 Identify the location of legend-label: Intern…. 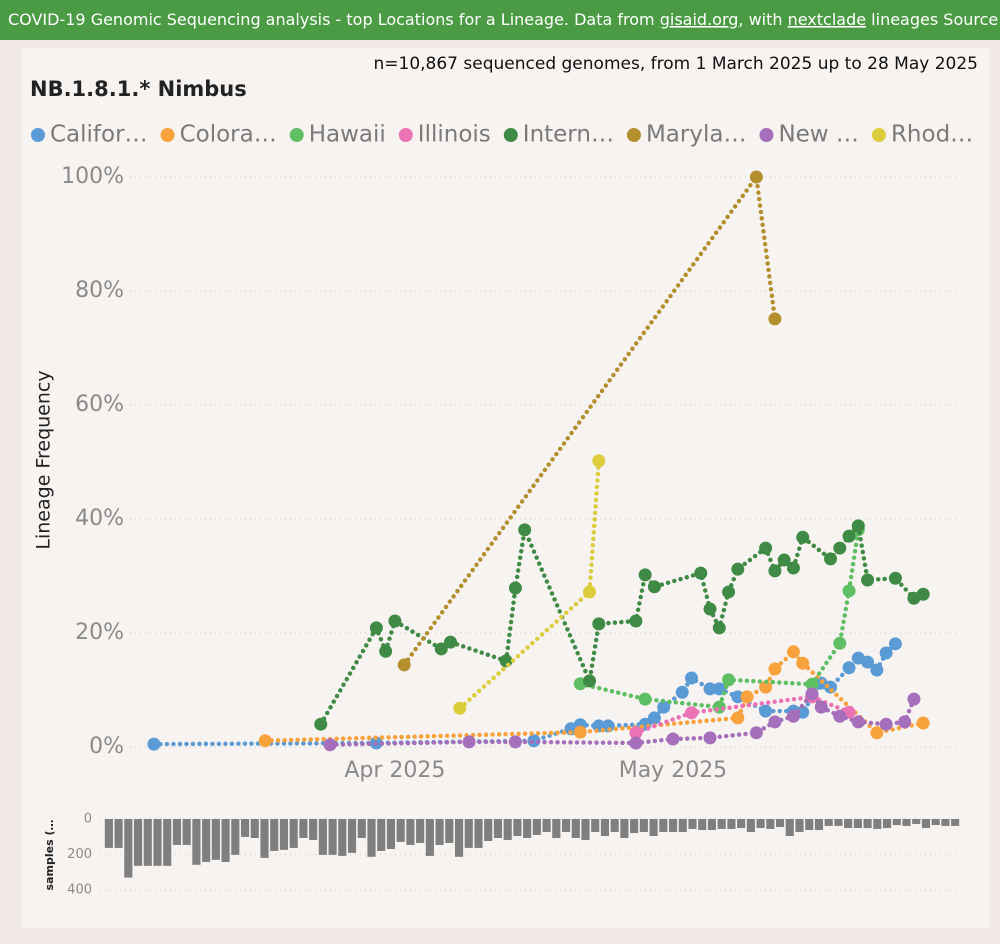
(568, 135).